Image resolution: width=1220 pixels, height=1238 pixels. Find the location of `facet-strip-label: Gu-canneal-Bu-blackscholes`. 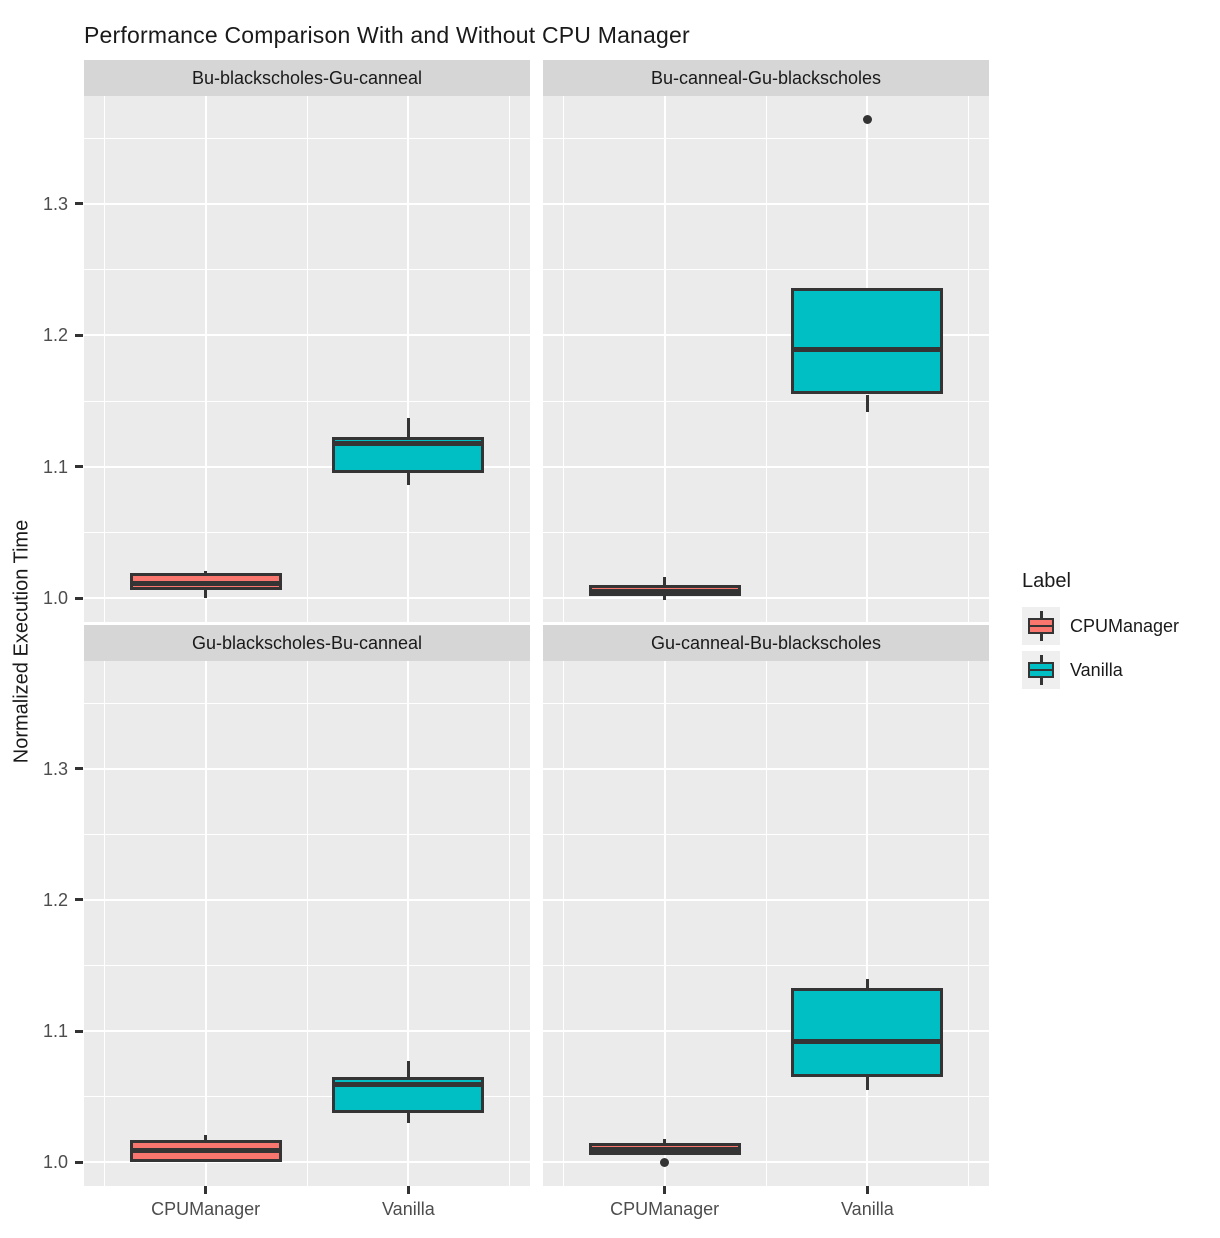

facet-strip-label: Gu-canneal-Bu-blackscholes is located at coordinates (766, 642).